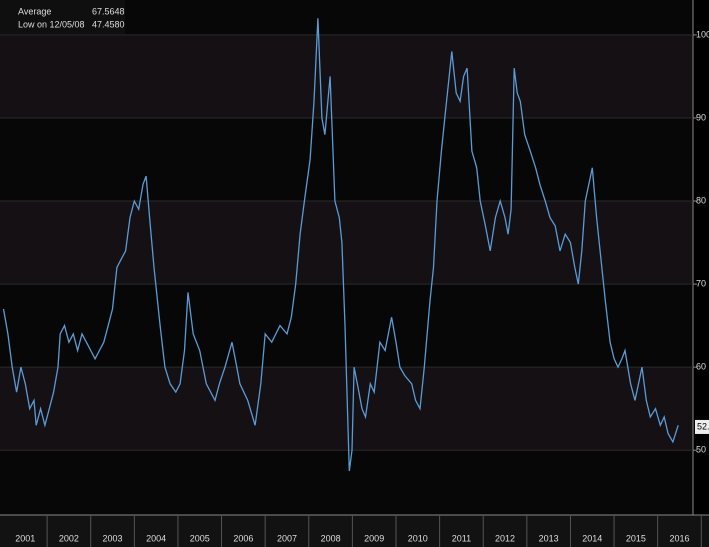 Image resolution: width=709 pixels, height=547 pixels. I want to click on y-tick-label: 90, so click(701, 117).